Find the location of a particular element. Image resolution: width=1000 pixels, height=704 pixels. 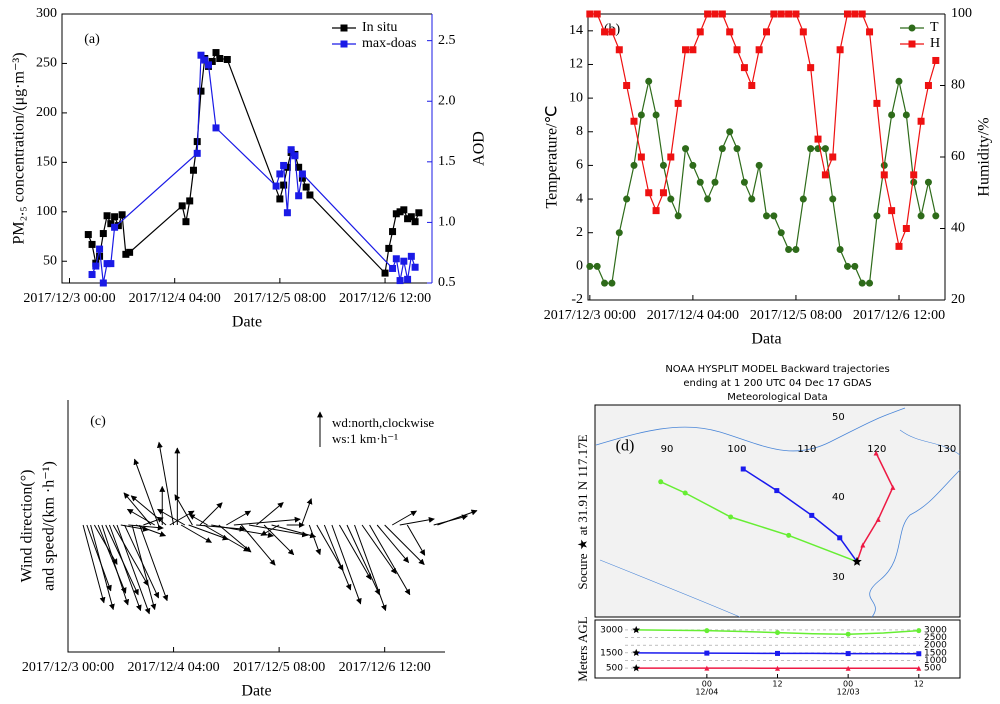

y-tick-label: 3000 is located at coordinates (611, 630).